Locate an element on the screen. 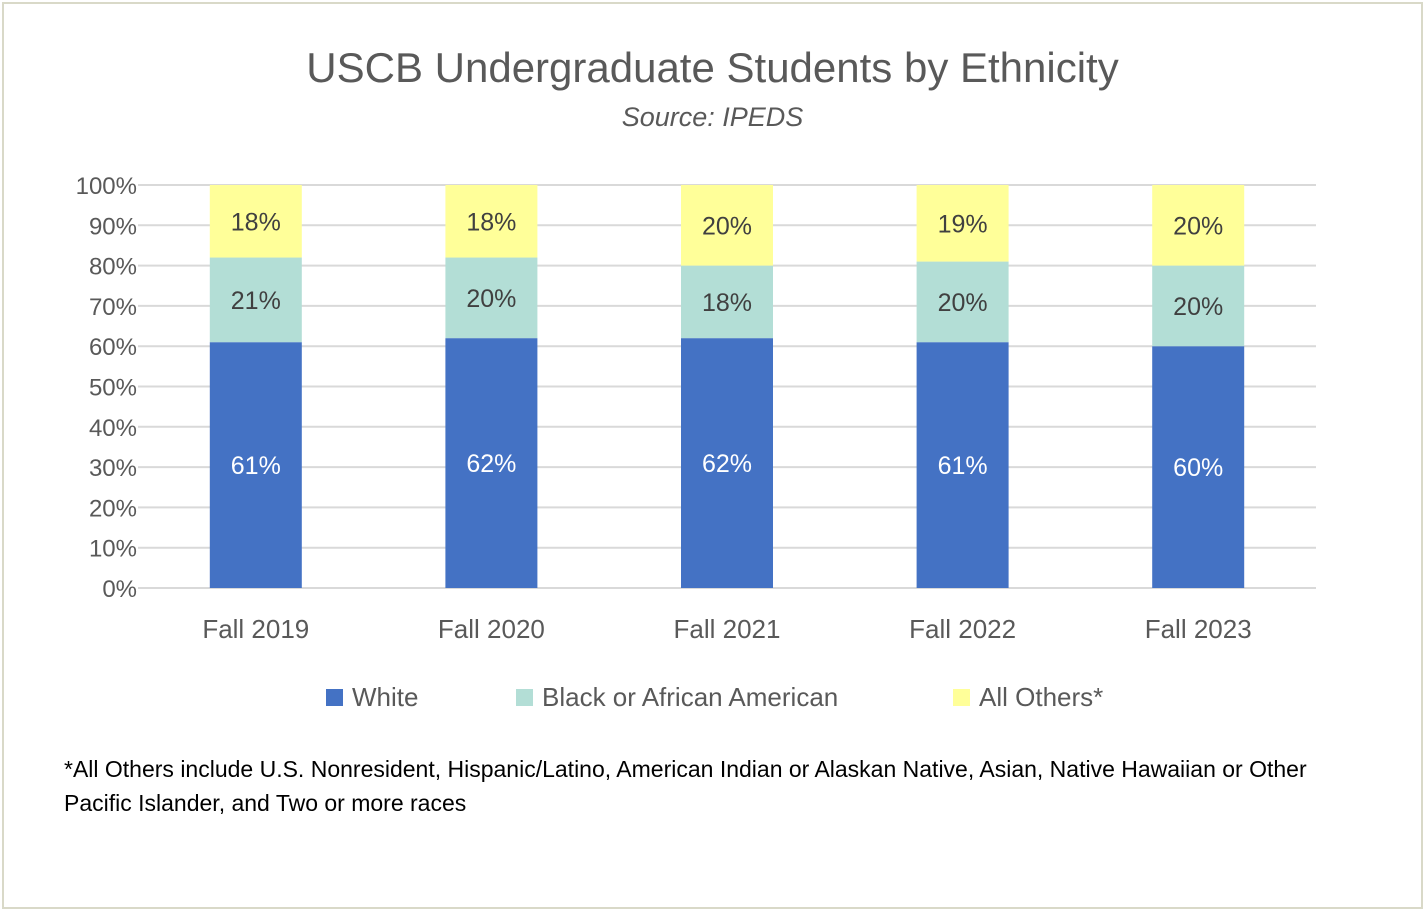 This screenshot has width=1425, height=911. y-axis-tick-labels: 0% 10% 20% 30% 40% 50% 60% 70% 80% 90% 100% is located at coordinates (106, 388).